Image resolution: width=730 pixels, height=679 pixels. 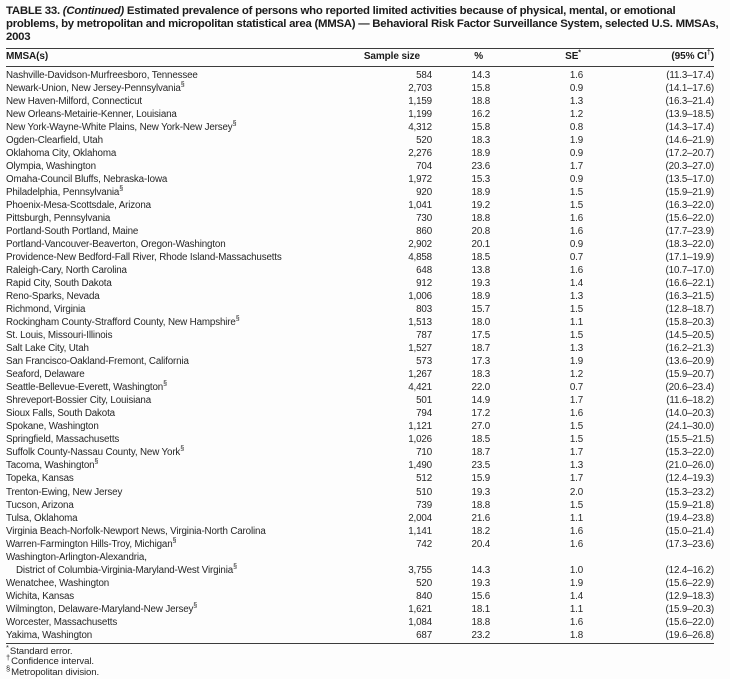 I want to click on sample-size-value: 4,312, so click(x=420, y=128).